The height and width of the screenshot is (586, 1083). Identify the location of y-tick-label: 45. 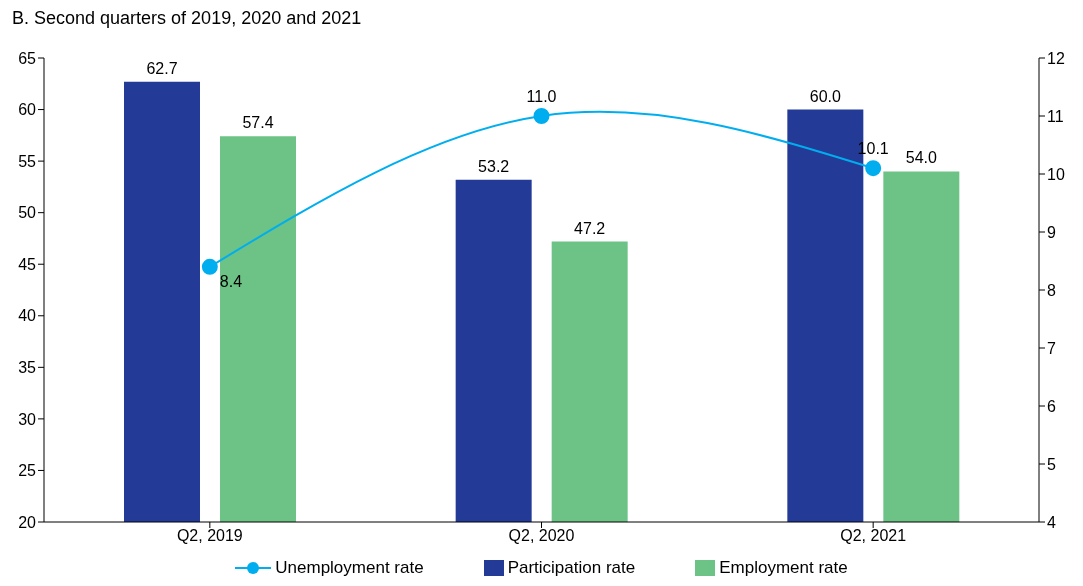
(27, 264).